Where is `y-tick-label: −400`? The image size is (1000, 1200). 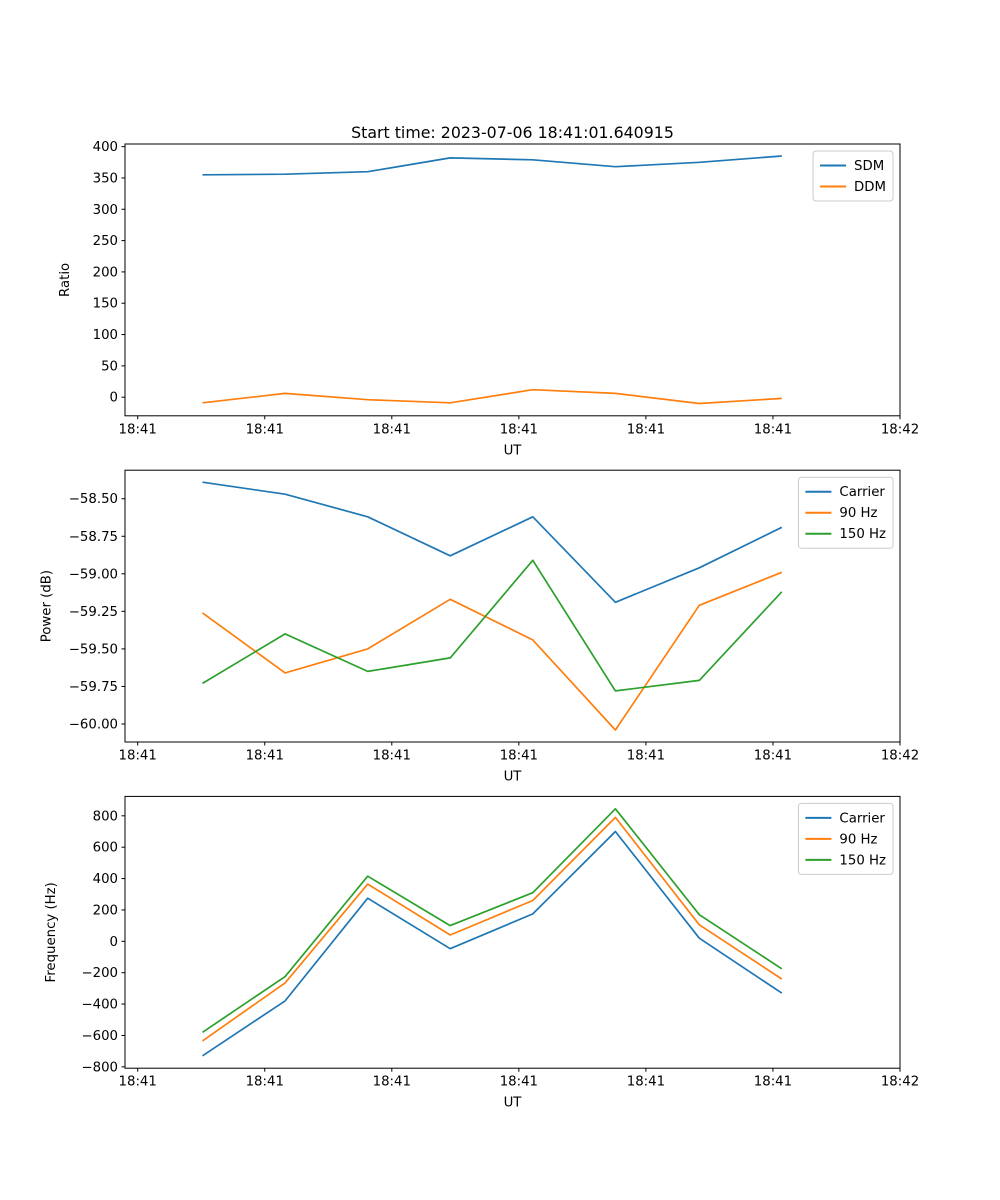 y-tick-label: −400 is located at coordinates (99, 1005).